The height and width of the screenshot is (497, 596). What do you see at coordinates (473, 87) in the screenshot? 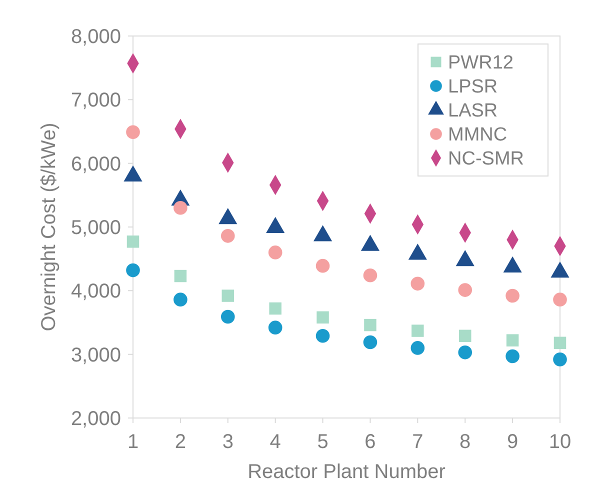
I see `legend-label: LPSR` at bounding box center [473, 87].